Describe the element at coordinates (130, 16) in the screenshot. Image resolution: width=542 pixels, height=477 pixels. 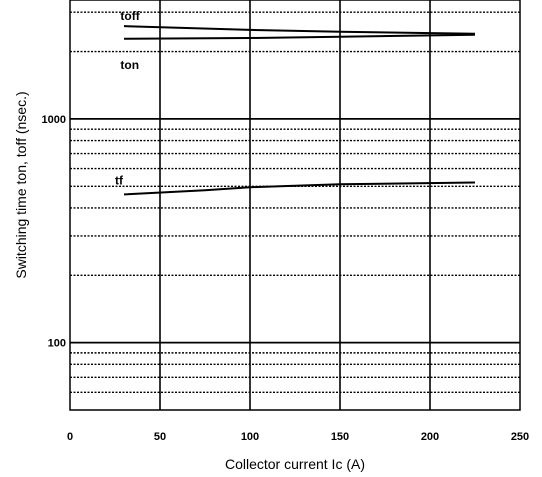
I see `series-label-toff: toff` at that location.